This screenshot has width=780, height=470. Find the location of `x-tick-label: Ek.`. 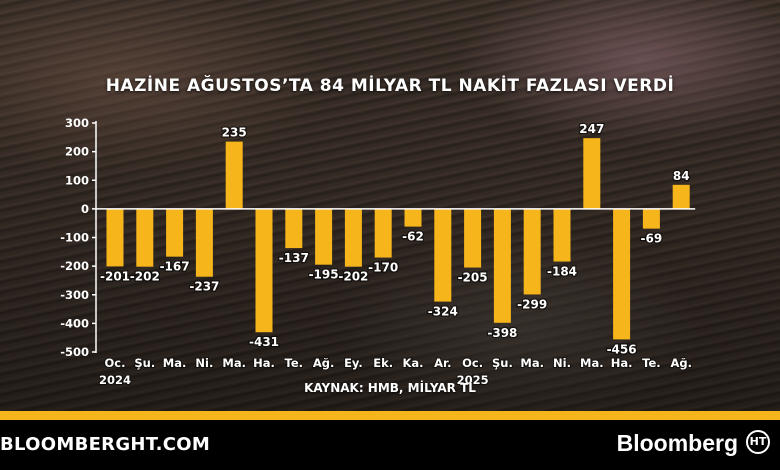

x-tick-label: Ek. is located at coordinates (383, 363).